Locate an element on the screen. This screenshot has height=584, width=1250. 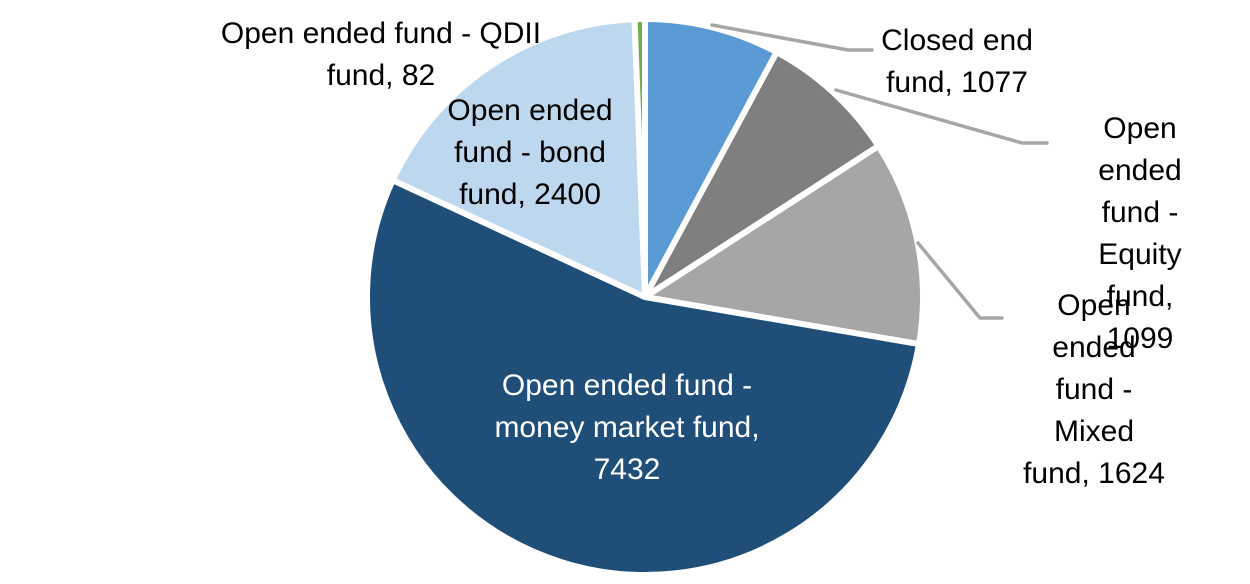
pie-slice-equity is located at coordinates (762, 174).